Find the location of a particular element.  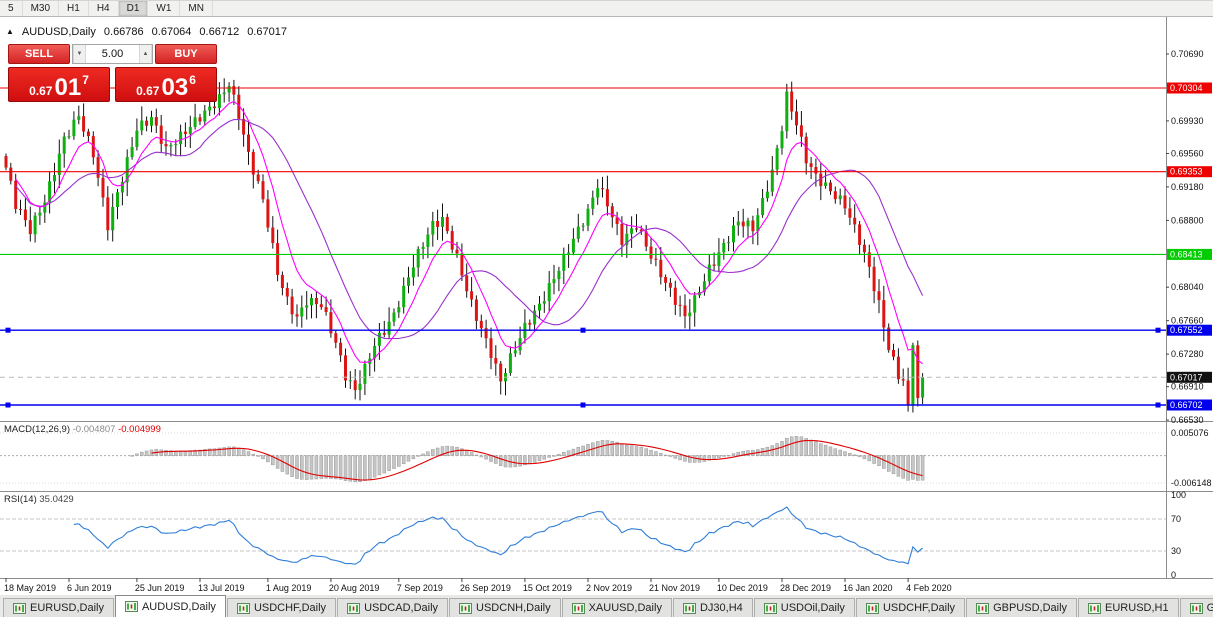

svg-text: 0.66910 is located at coordinates (1187, 387).